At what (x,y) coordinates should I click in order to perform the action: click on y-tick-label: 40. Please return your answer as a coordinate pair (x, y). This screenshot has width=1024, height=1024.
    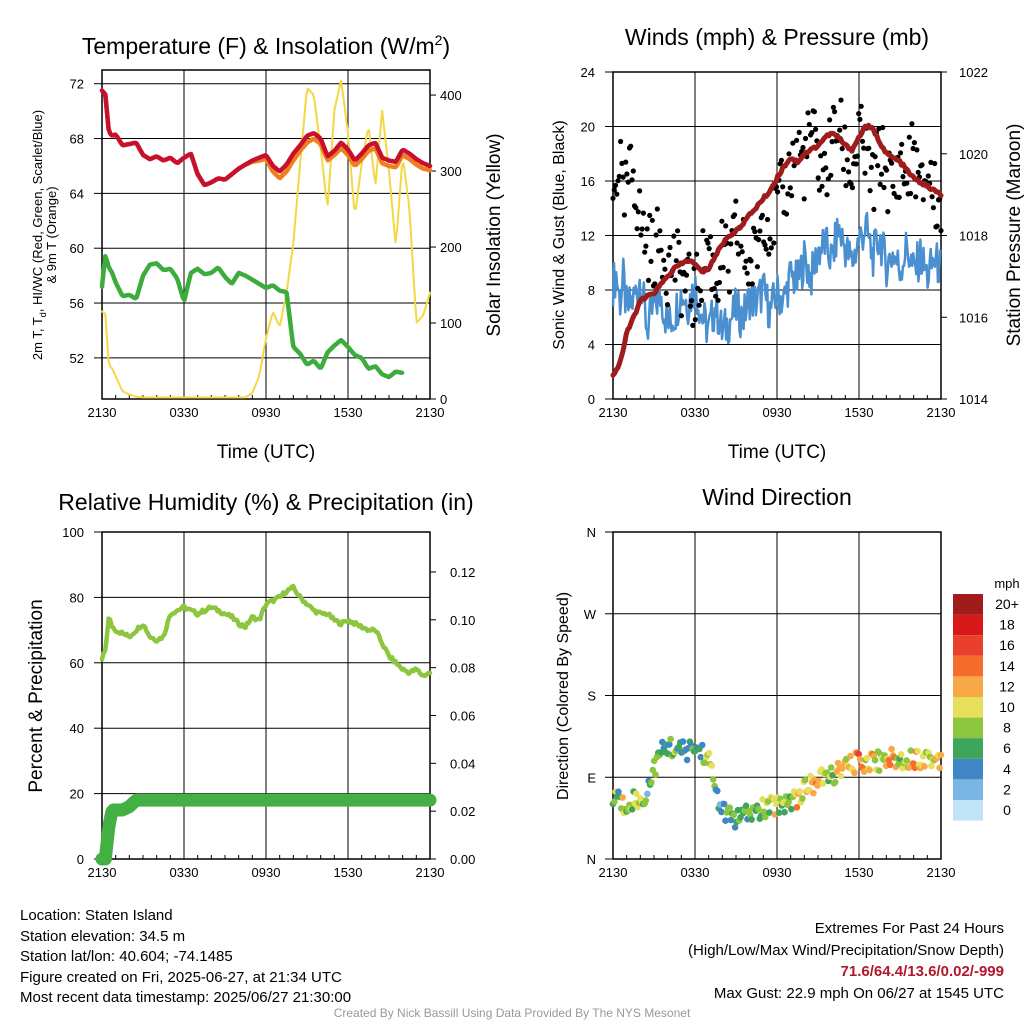
    Looking at the image, I should click on (77, 728).